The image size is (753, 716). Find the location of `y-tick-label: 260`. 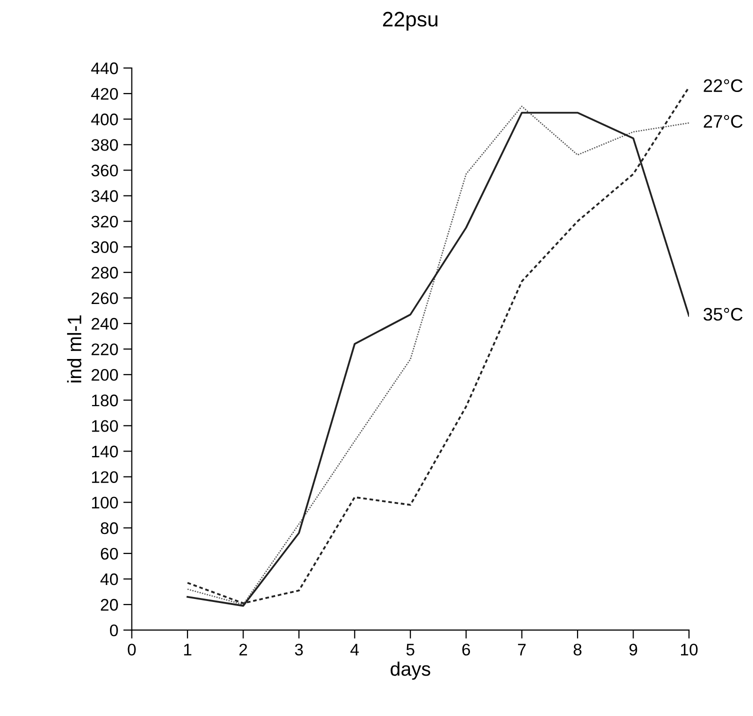

y-tick-label: 260 is located at coordinates (105, 298).